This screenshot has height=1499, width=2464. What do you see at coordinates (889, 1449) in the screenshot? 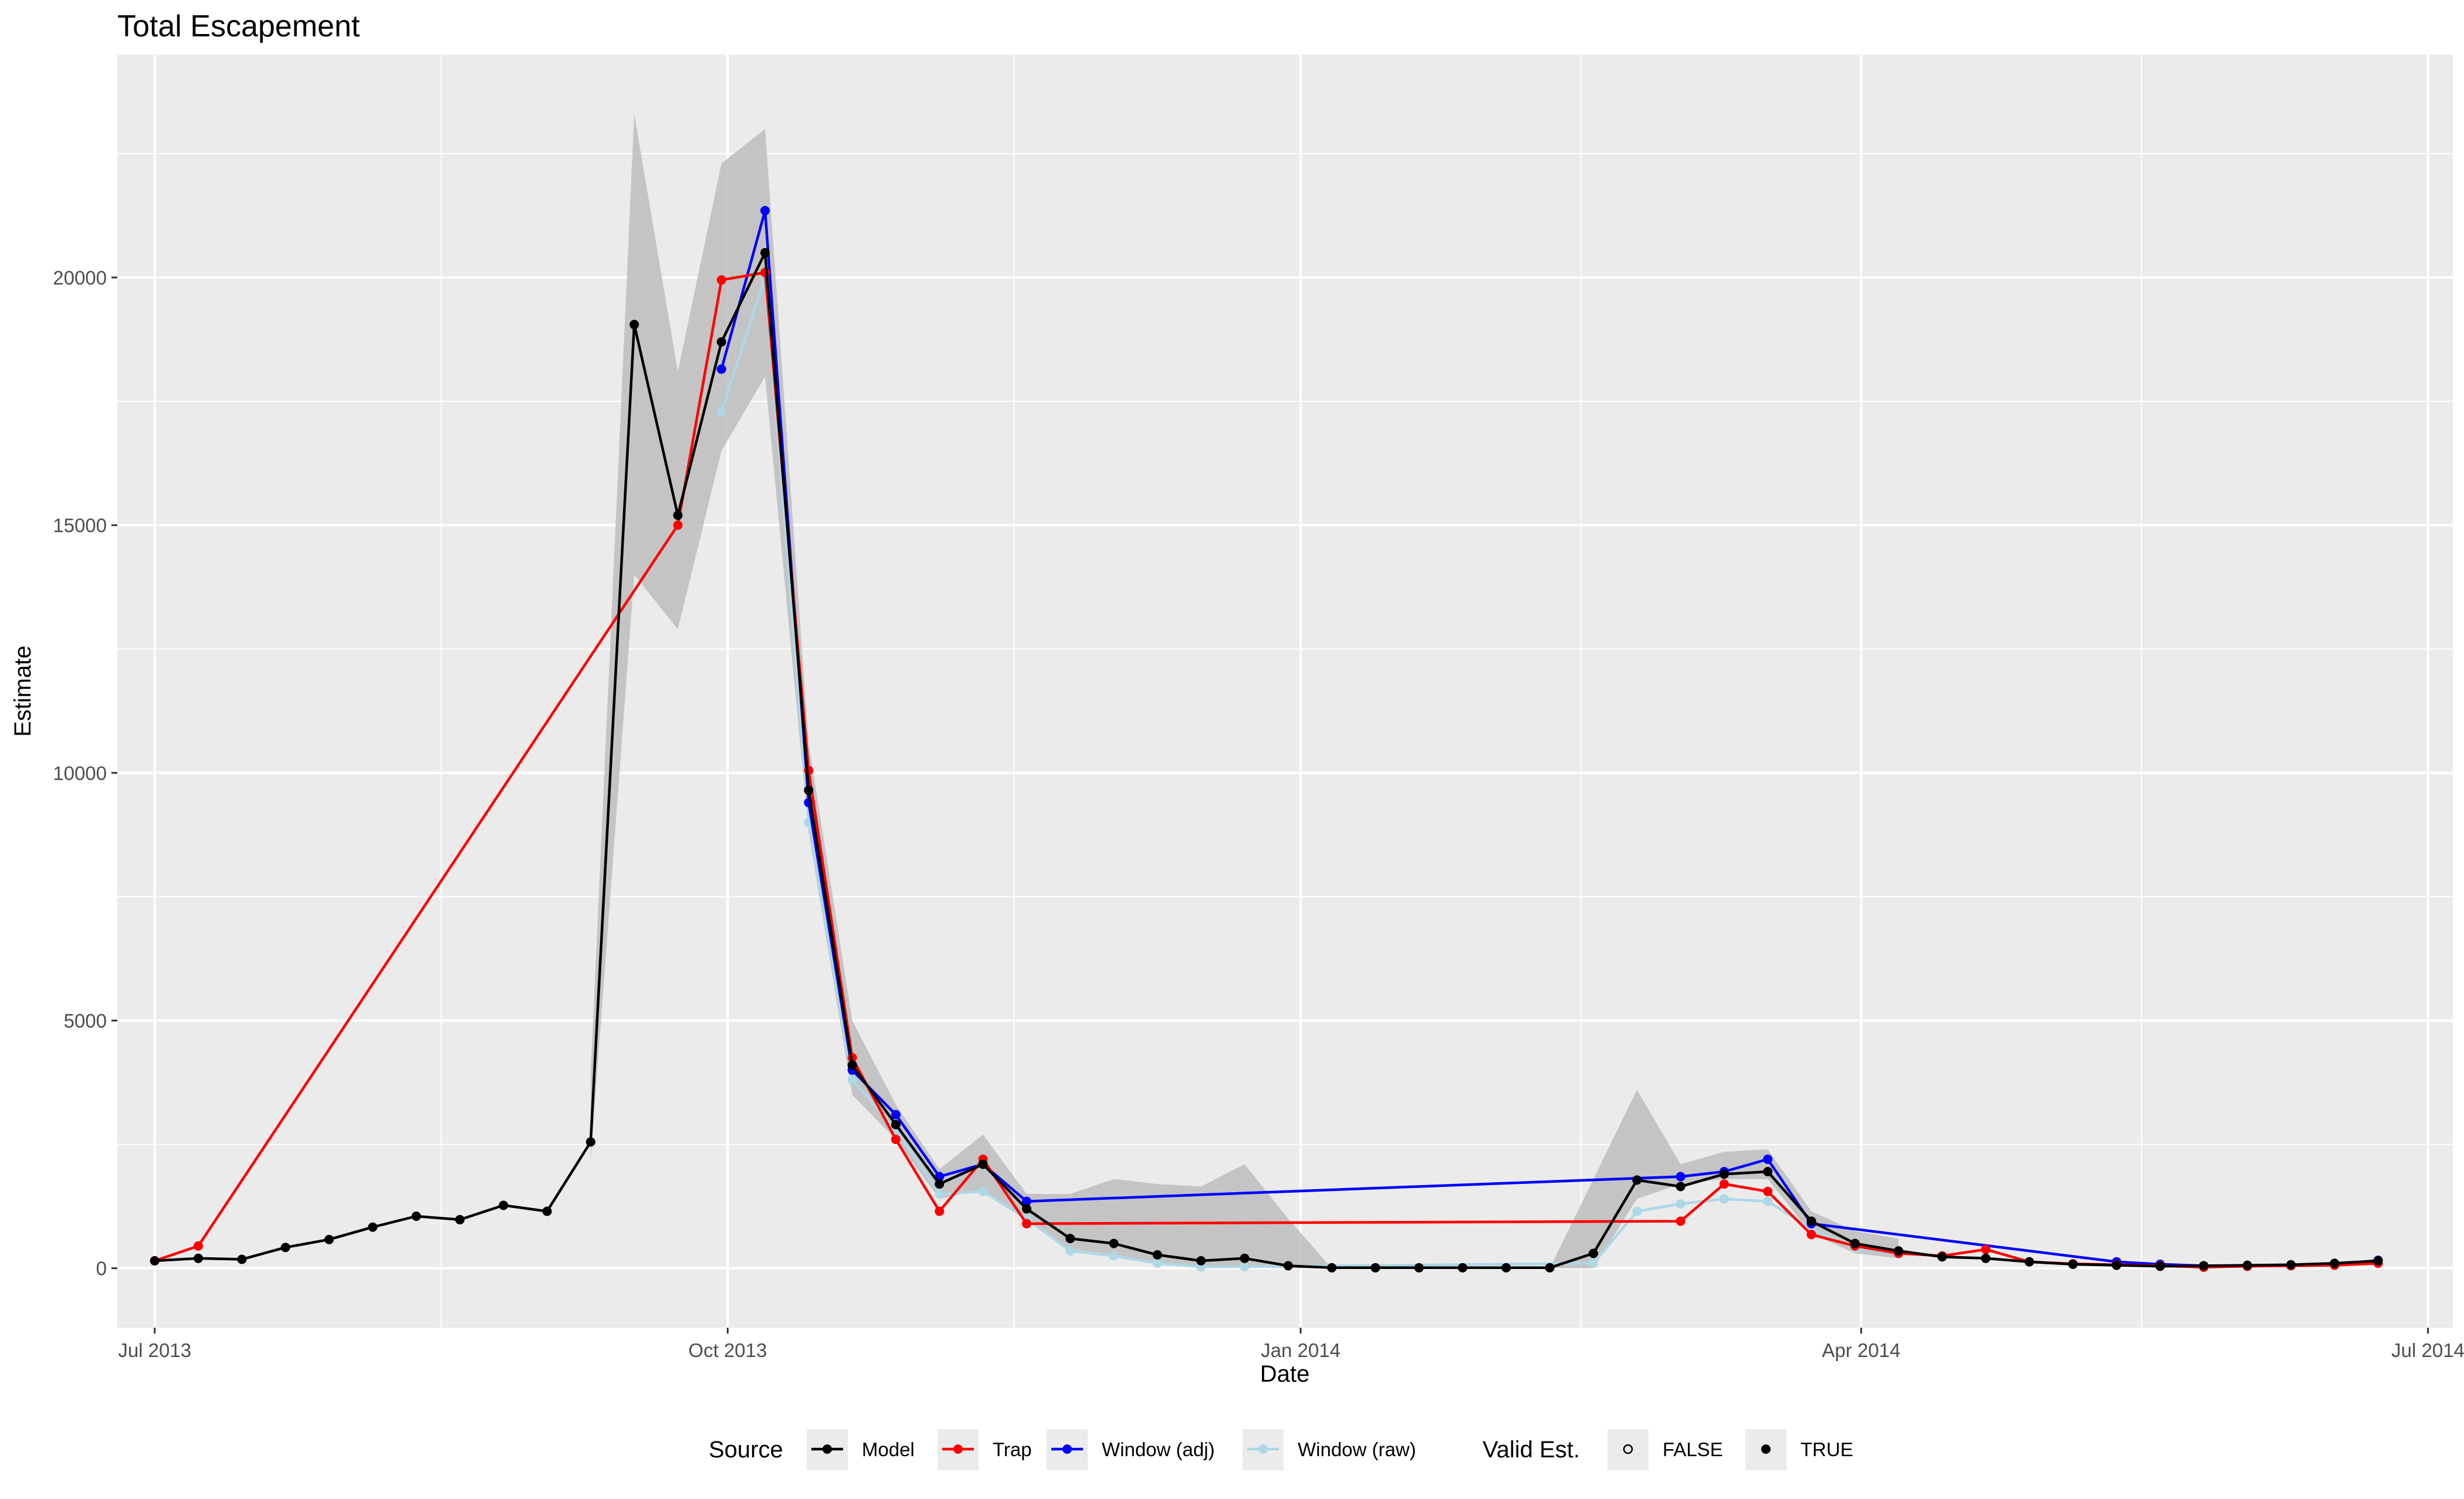
I see `legend-label-model: Model` at bounding box center [889, 1449].